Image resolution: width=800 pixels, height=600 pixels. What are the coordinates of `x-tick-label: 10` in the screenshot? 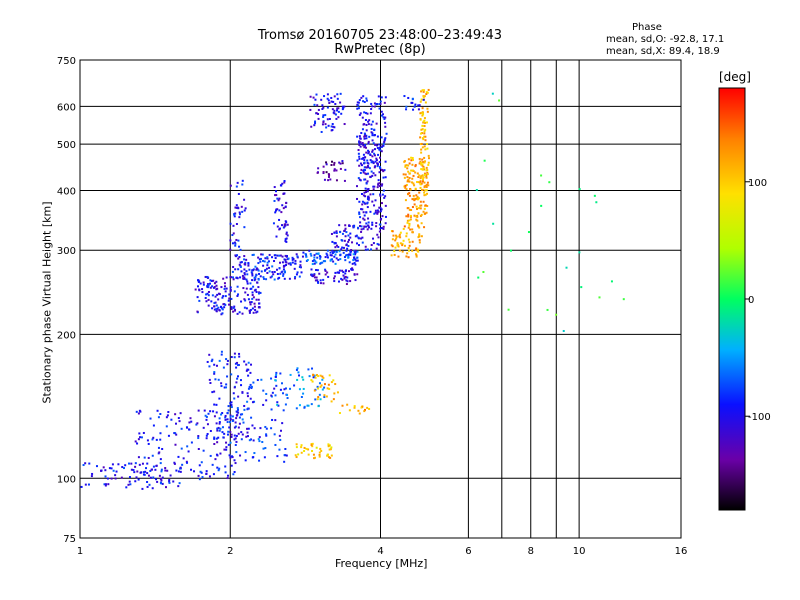 It's located at (579, 551).